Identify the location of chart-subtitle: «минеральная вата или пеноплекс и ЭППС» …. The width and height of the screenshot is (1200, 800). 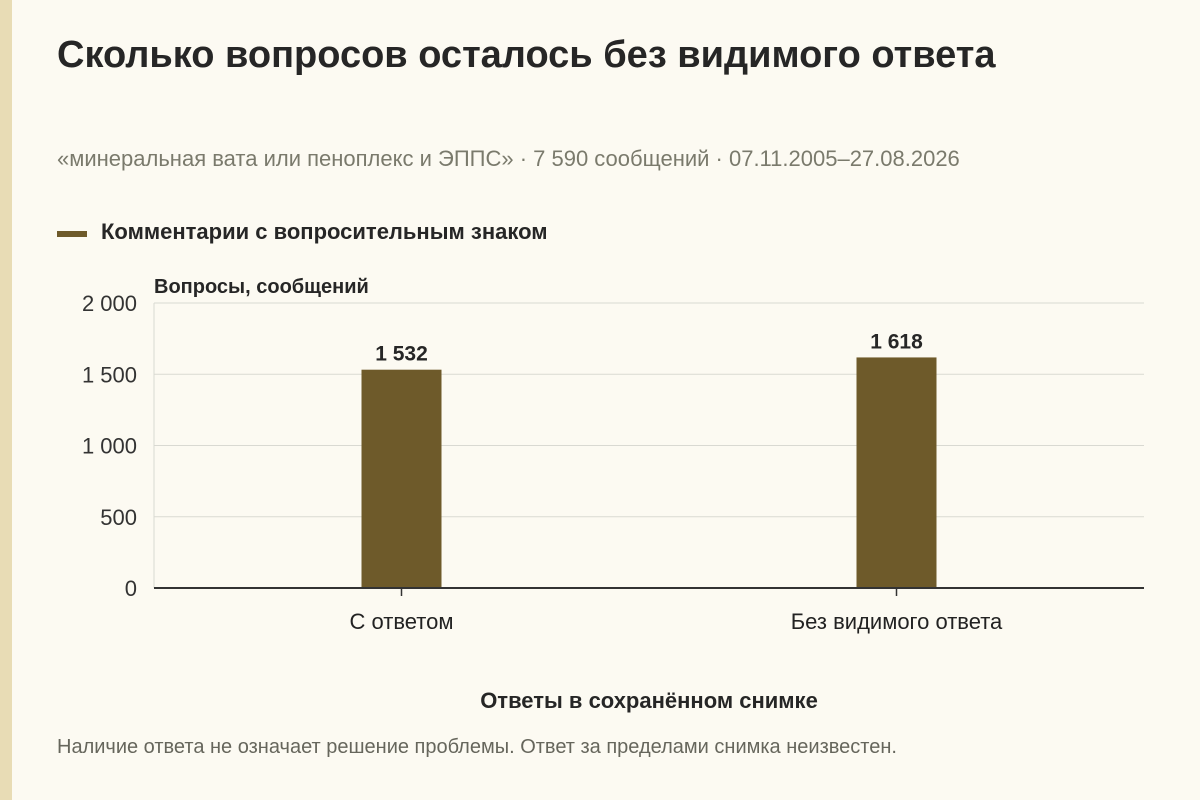
(508, 158).